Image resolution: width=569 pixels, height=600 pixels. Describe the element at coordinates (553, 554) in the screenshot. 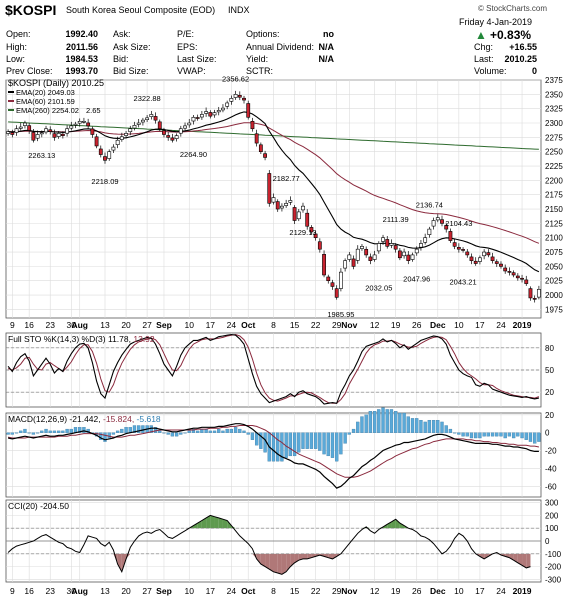

I see `y-tick-label: -100` at that location.